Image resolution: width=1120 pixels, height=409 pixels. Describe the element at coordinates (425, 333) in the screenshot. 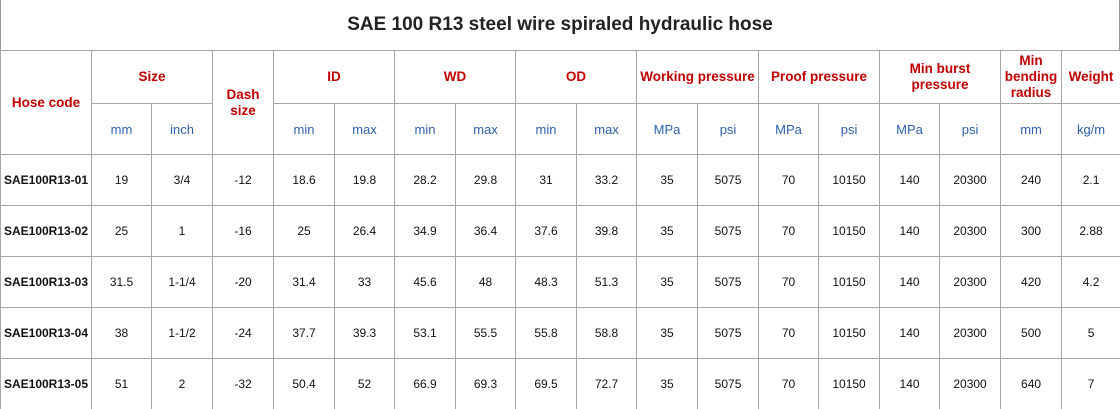

I see `cell: 53.1` at that location.